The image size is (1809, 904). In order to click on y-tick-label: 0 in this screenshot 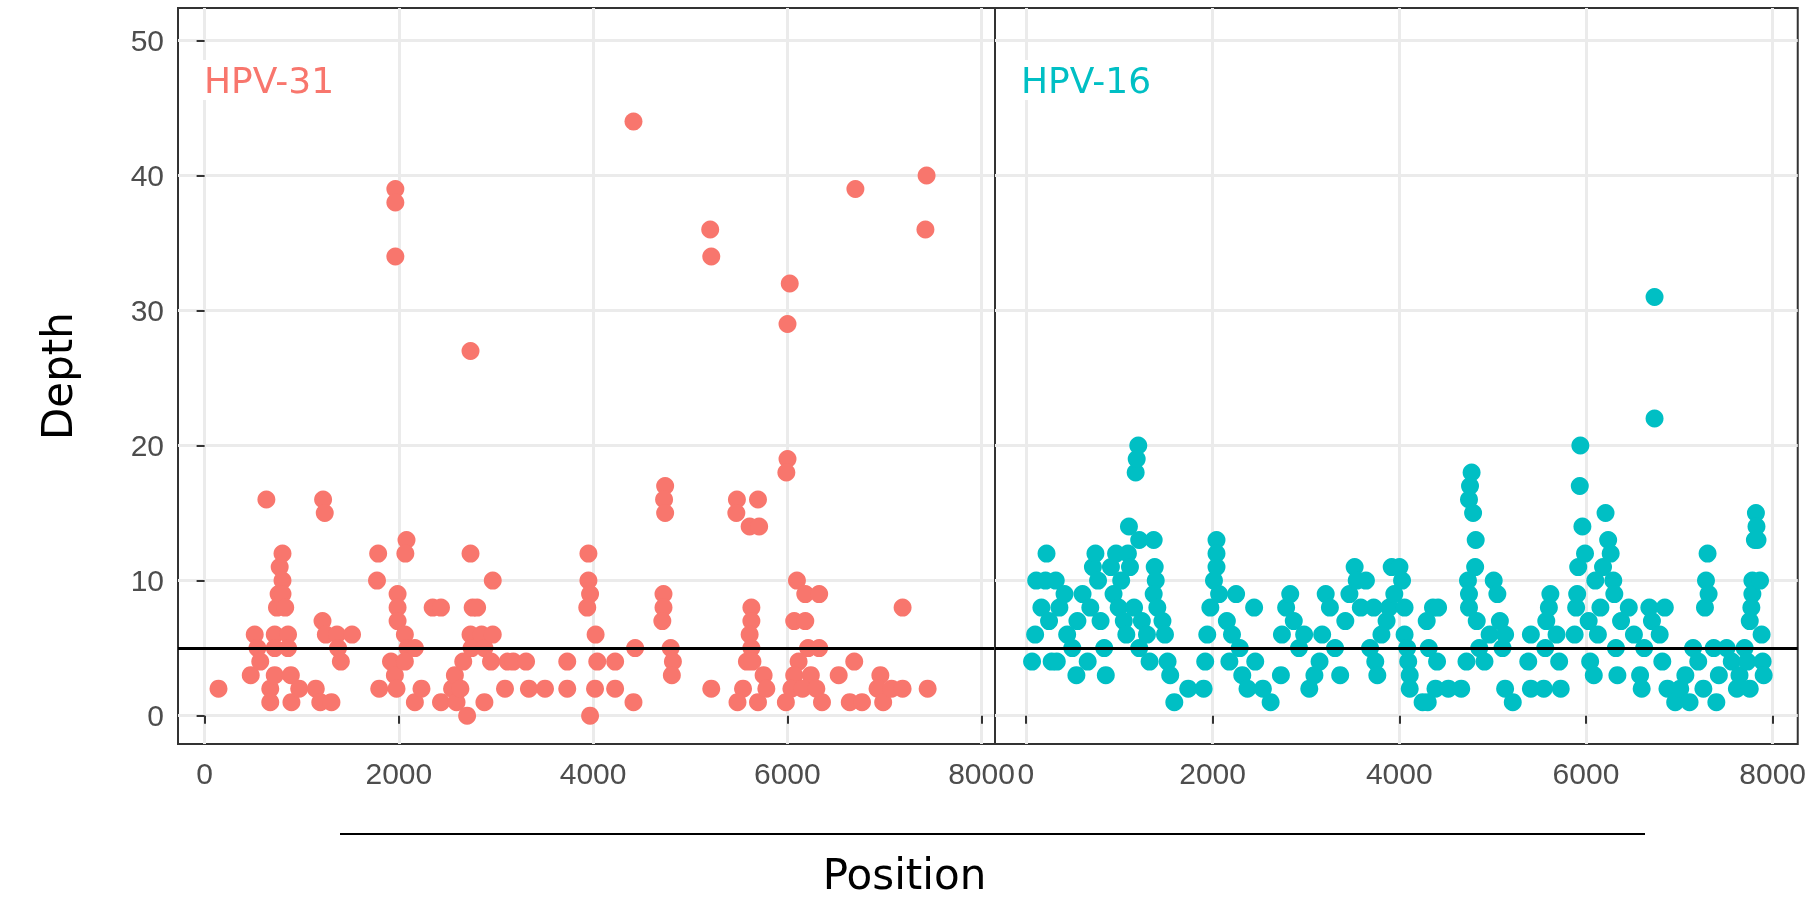, I will do `click(155, 716)`.